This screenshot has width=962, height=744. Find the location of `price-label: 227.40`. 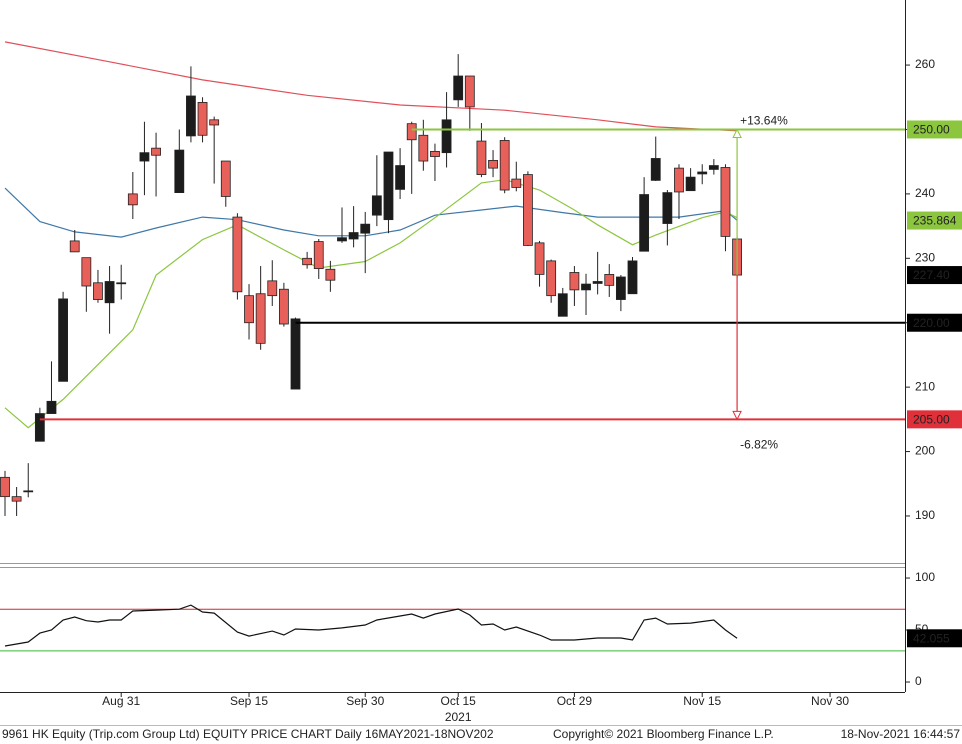

price-label: 227.40 is located at coordinates (931, 275).